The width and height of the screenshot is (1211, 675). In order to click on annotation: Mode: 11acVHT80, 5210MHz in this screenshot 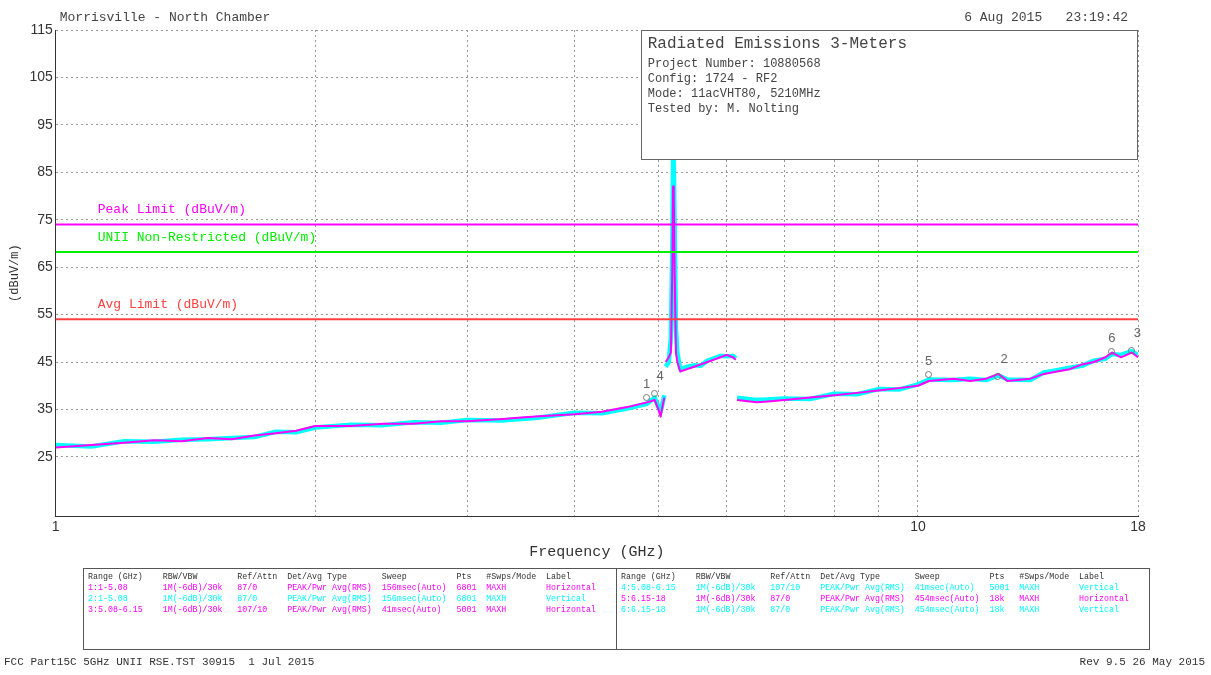, I will do `click(734, 94)`.